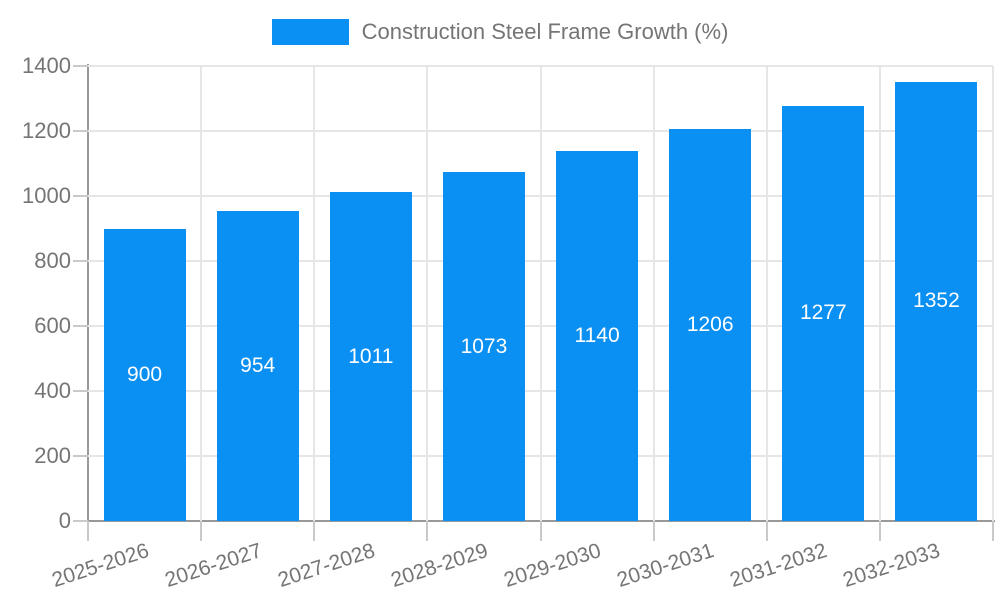 This screenshot has height=600, width=1000. I want to click on y-axis-label: 1200, so click(46, 130).